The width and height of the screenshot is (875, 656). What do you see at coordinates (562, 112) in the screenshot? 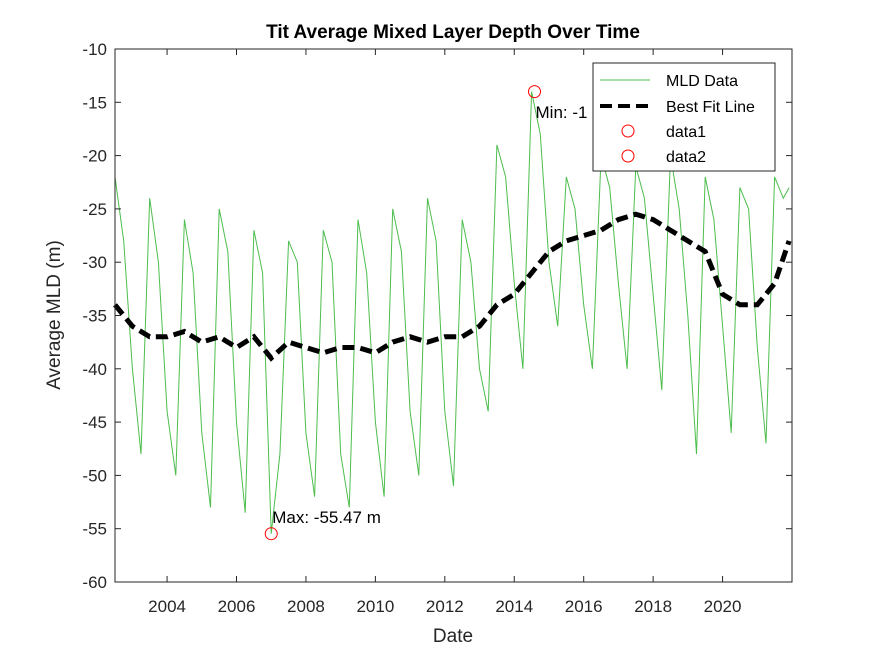
I see `annotation-text: Min: -1` at bounding box center [562, 112].